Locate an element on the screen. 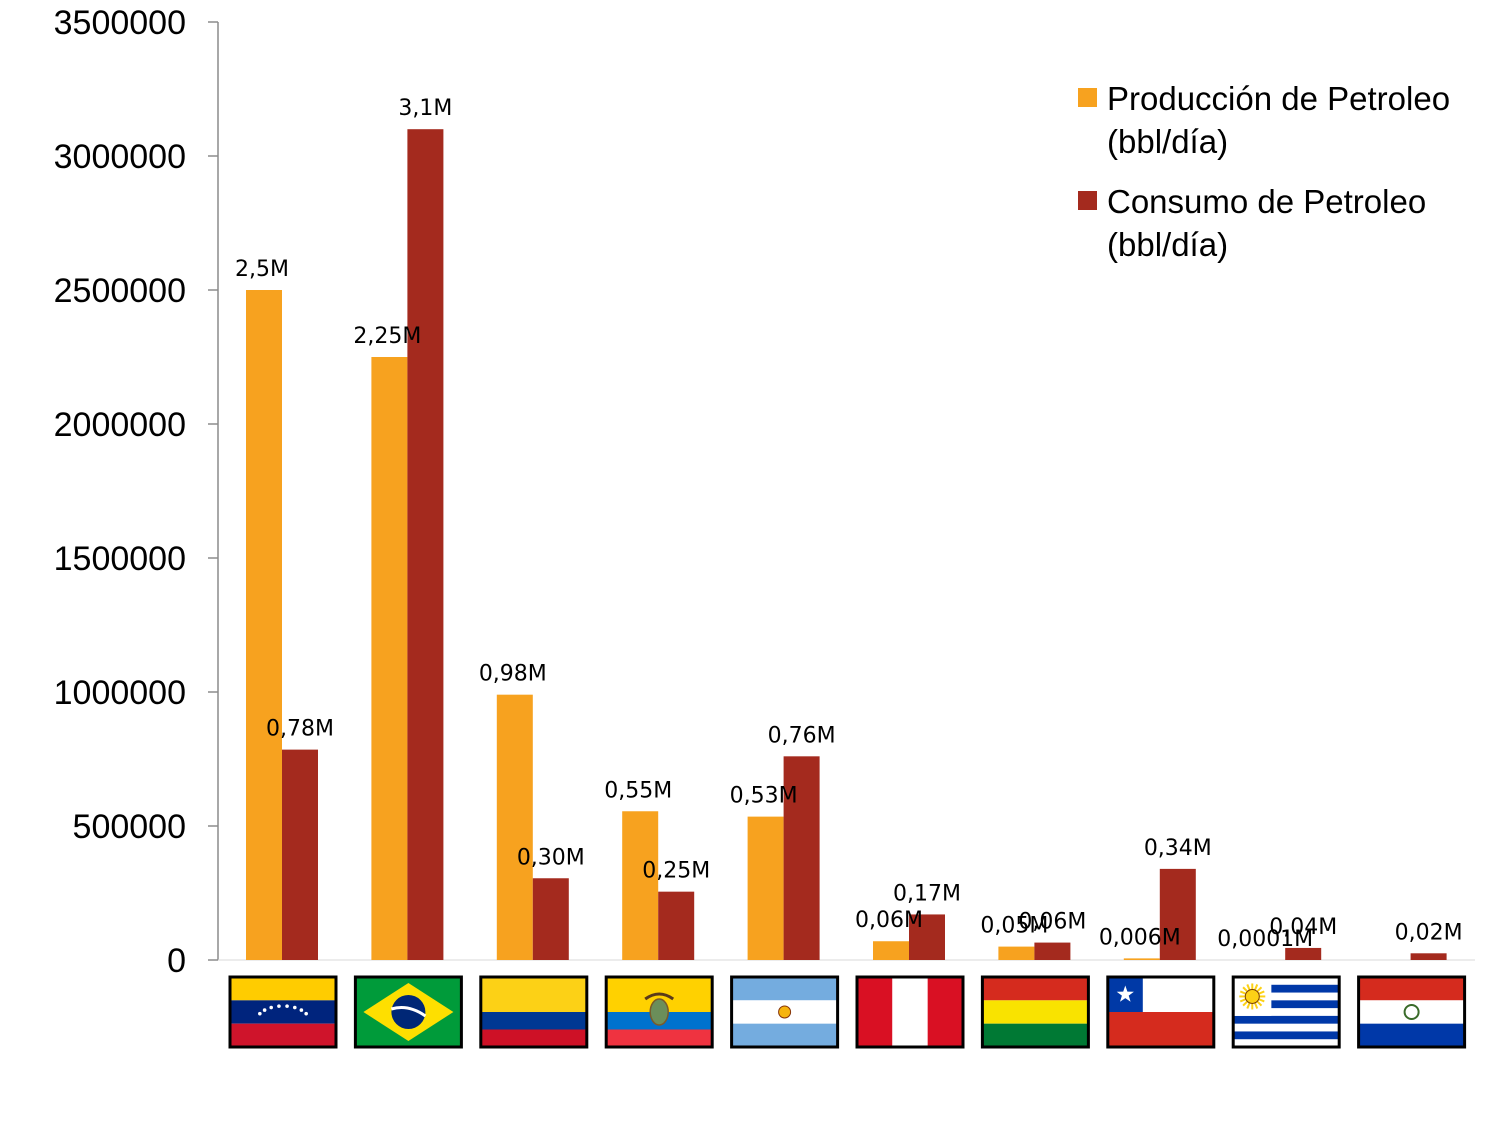 The width and height of the screenshot is (1500, 1131). data-label: 0,55M is located at coordinates (638, 790).